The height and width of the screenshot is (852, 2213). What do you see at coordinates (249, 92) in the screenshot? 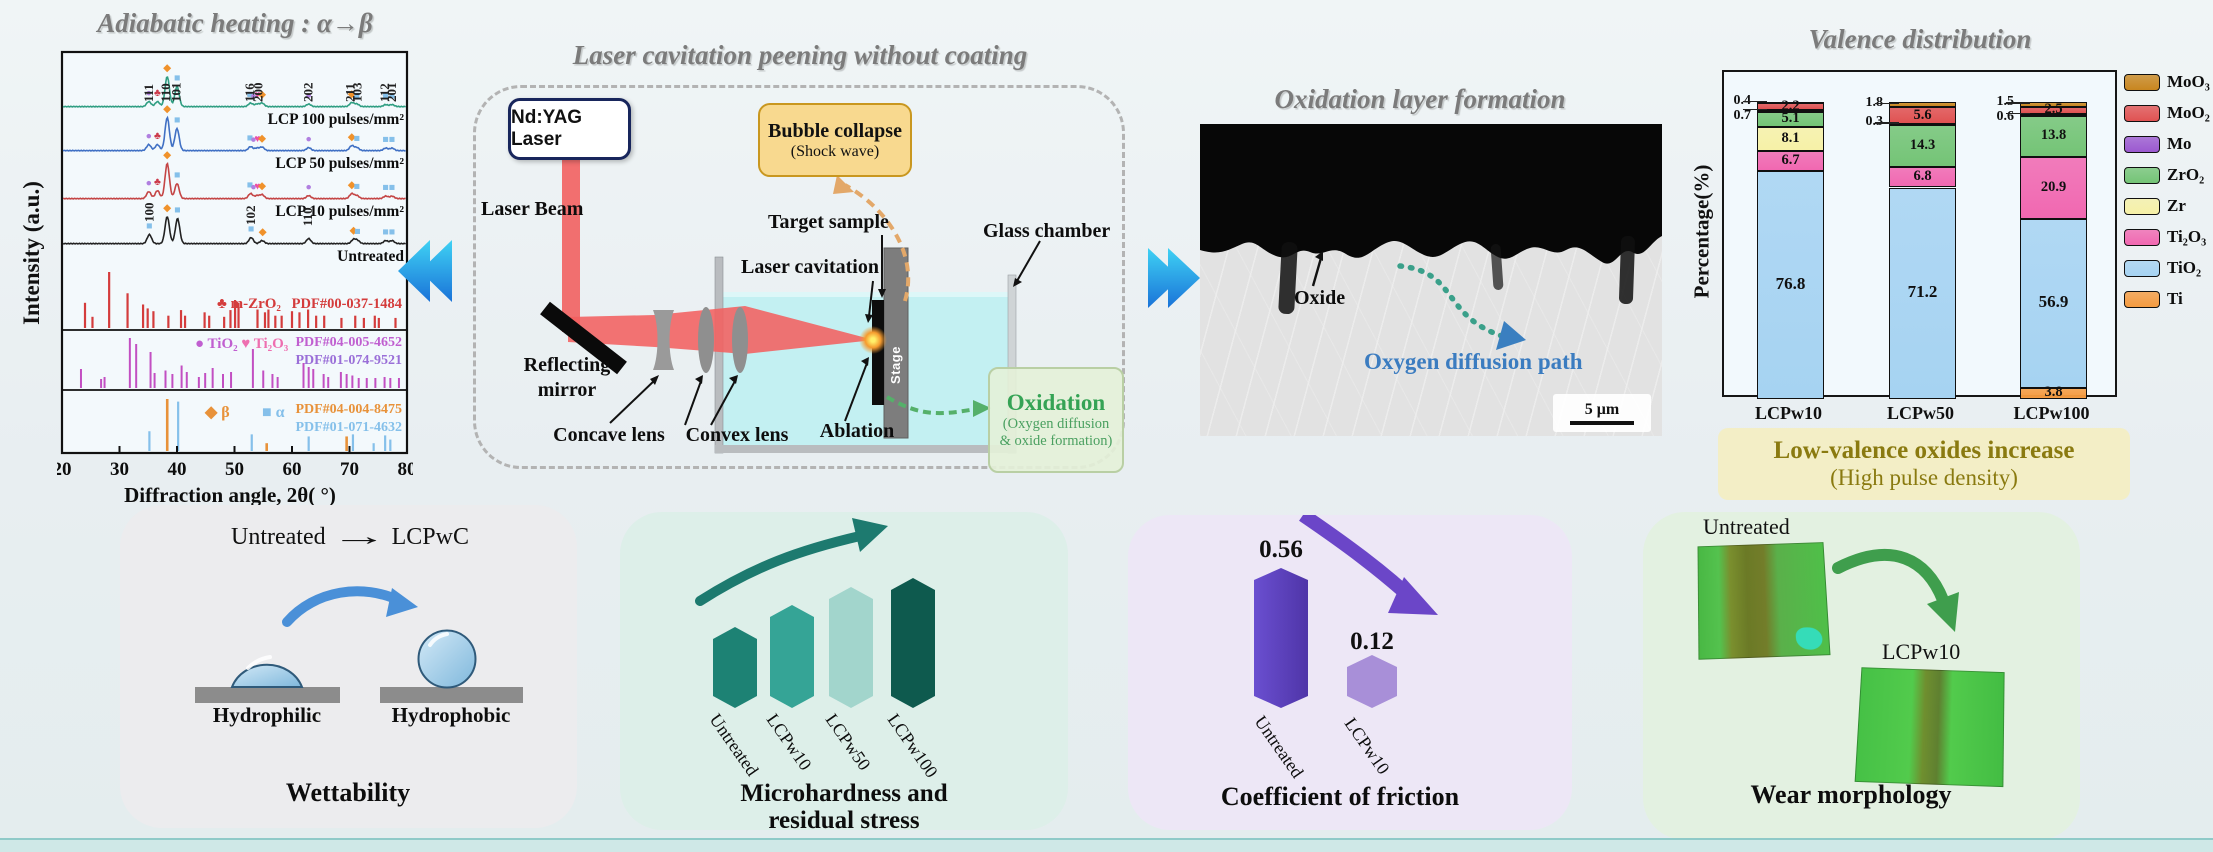
I see `hkl-label: 116` at bounding box center [249, 92].